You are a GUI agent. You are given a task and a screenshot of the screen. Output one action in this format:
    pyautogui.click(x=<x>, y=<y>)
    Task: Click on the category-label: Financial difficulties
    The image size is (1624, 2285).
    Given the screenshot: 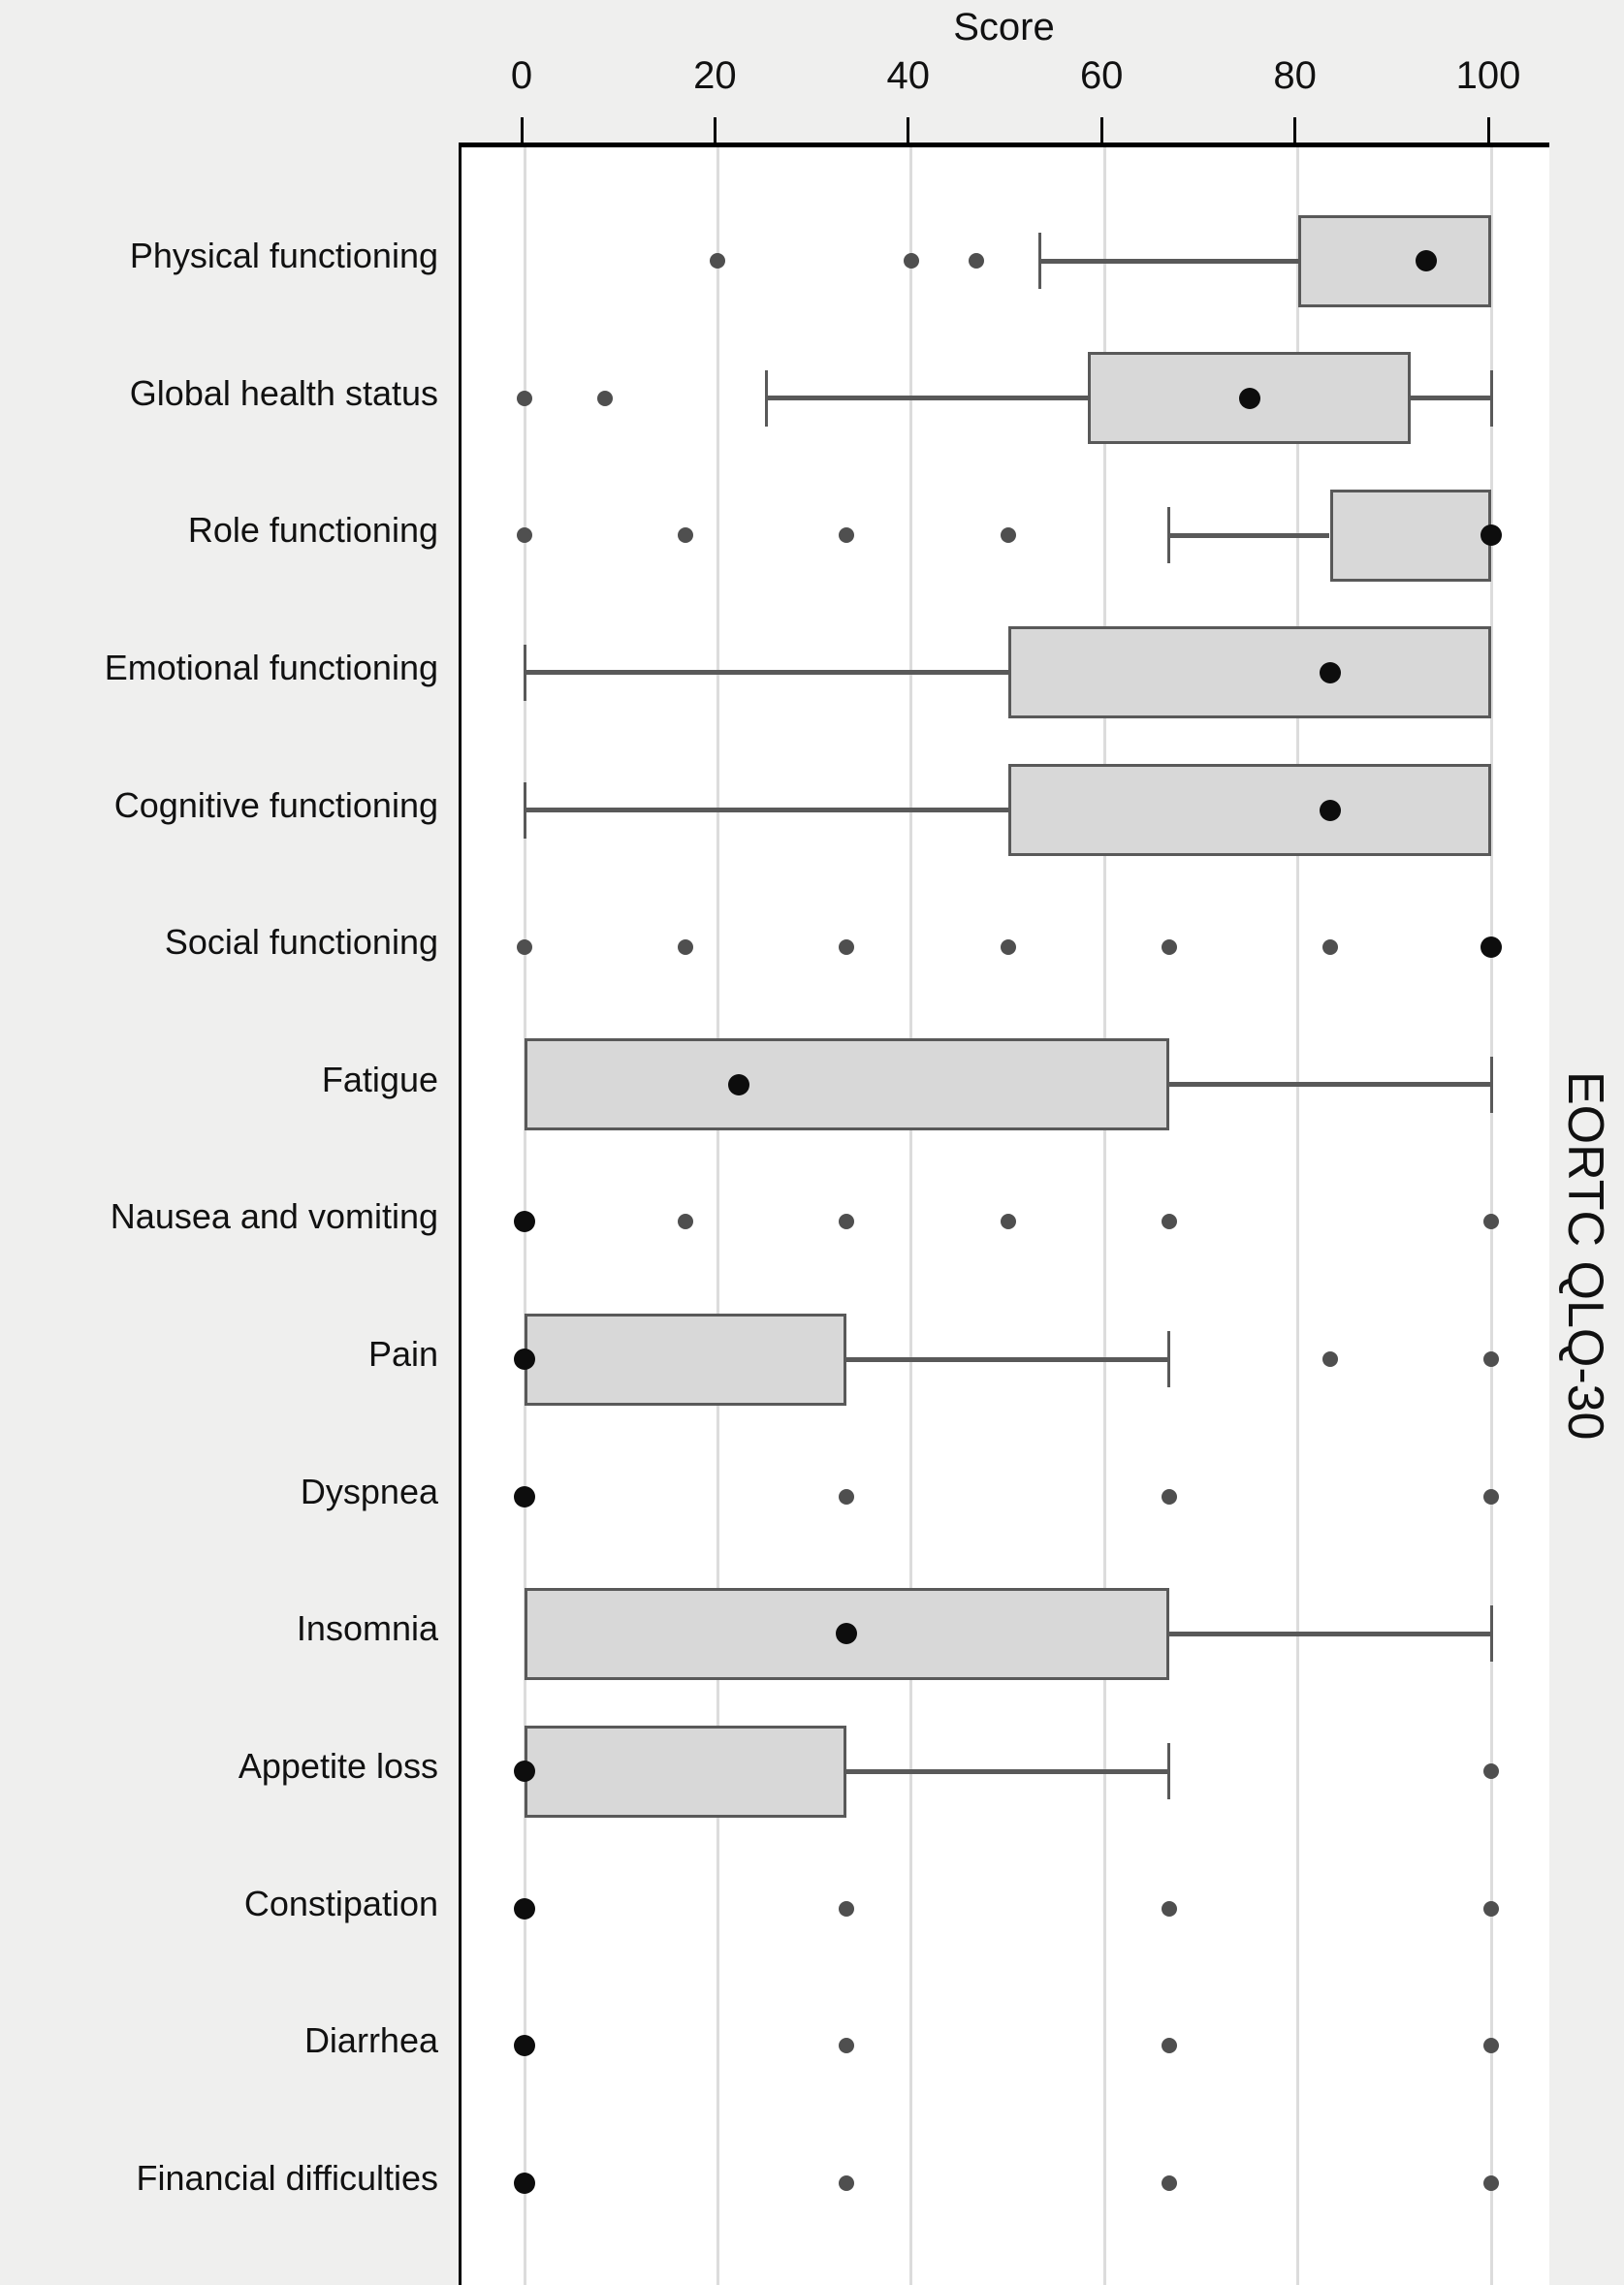 What is the action you would take?
    pyautogui.click(x=287, y=2177)
    